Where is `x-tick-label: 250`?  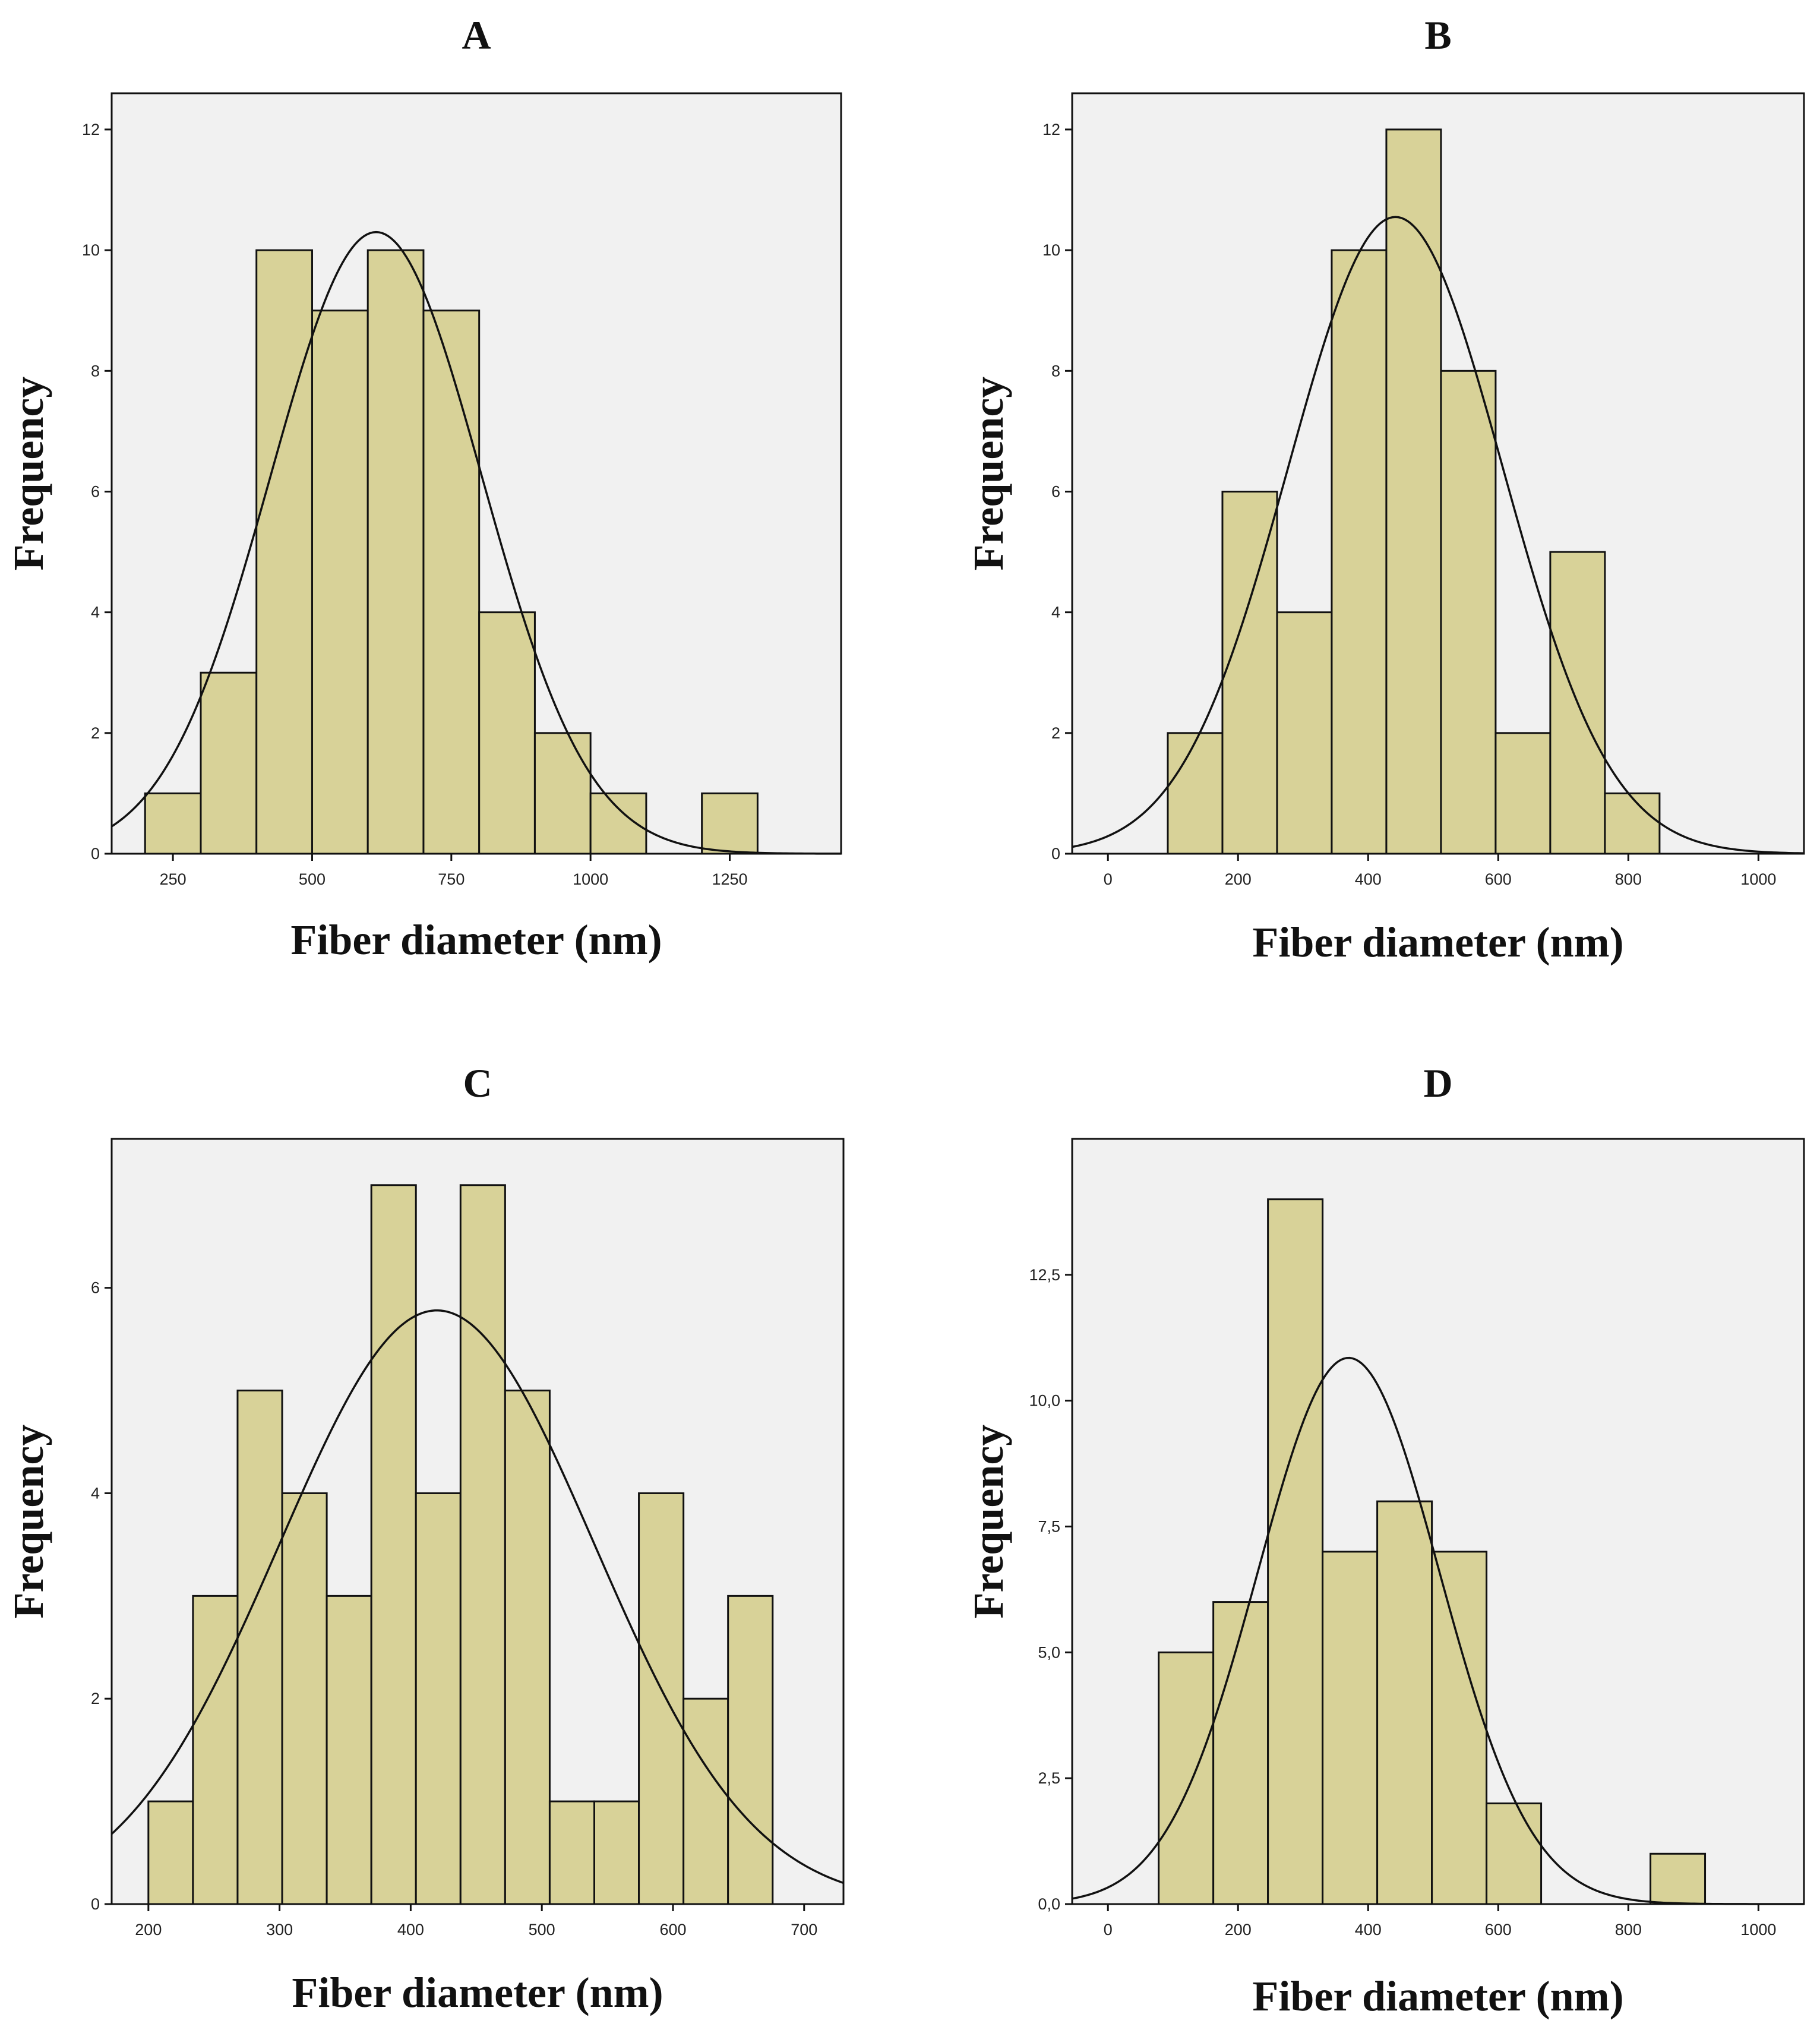
x-tick-label: 250 is located at coordinates (173, 879).